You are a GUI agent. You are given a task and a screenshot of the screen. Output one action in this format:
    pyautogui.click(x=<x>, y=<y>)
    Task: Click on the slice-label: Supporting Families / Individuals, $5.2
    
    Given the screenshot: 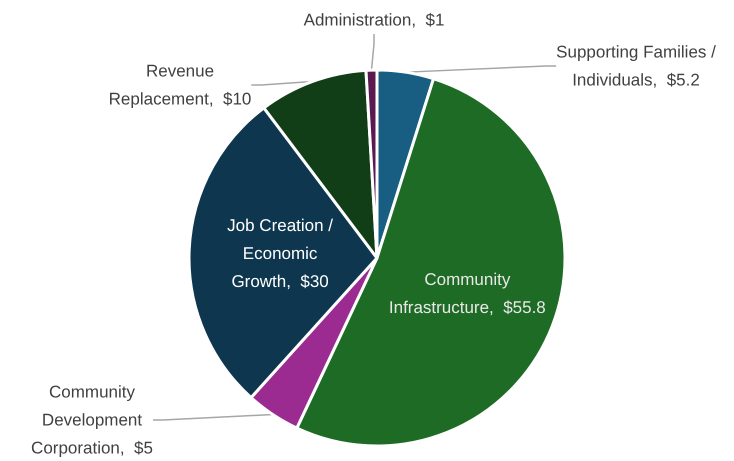 What is the action you would take?
    pyautogui.click(x=636, y=66)
    